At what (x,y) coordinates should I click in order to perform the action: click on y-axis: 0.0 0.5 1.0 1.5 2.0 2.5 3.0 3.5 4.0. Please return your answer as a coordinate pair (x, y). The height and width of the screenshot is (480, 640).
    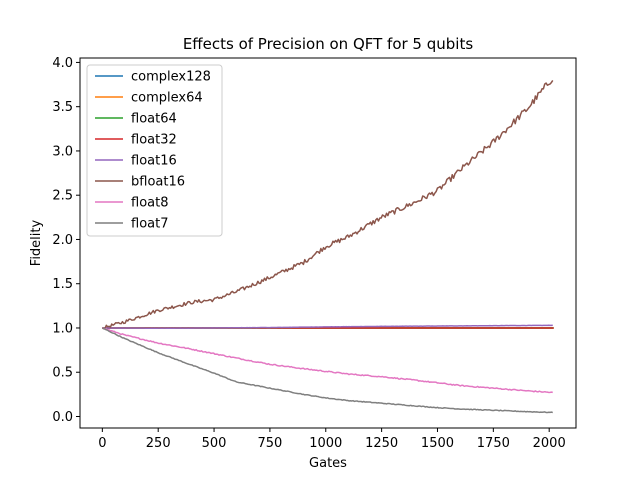
    Looking at the image, I should click on (66, 240).